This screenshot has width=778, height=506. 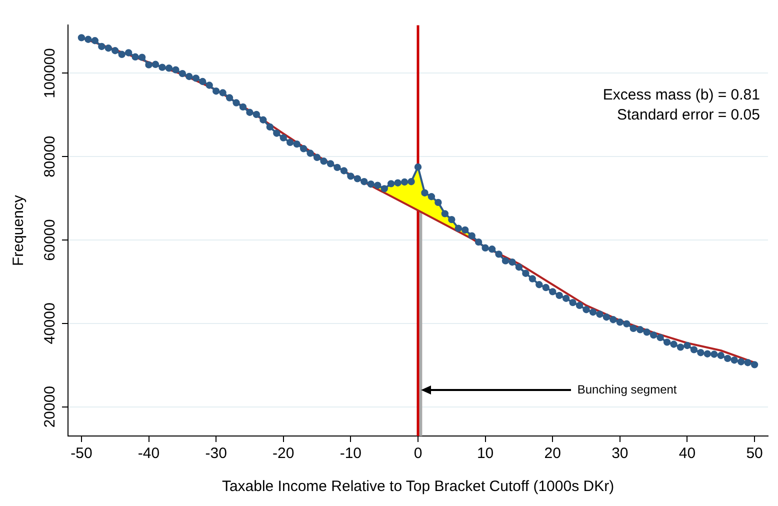 I want to click on y-tick-label: 80000, so click(x=50, y=157).